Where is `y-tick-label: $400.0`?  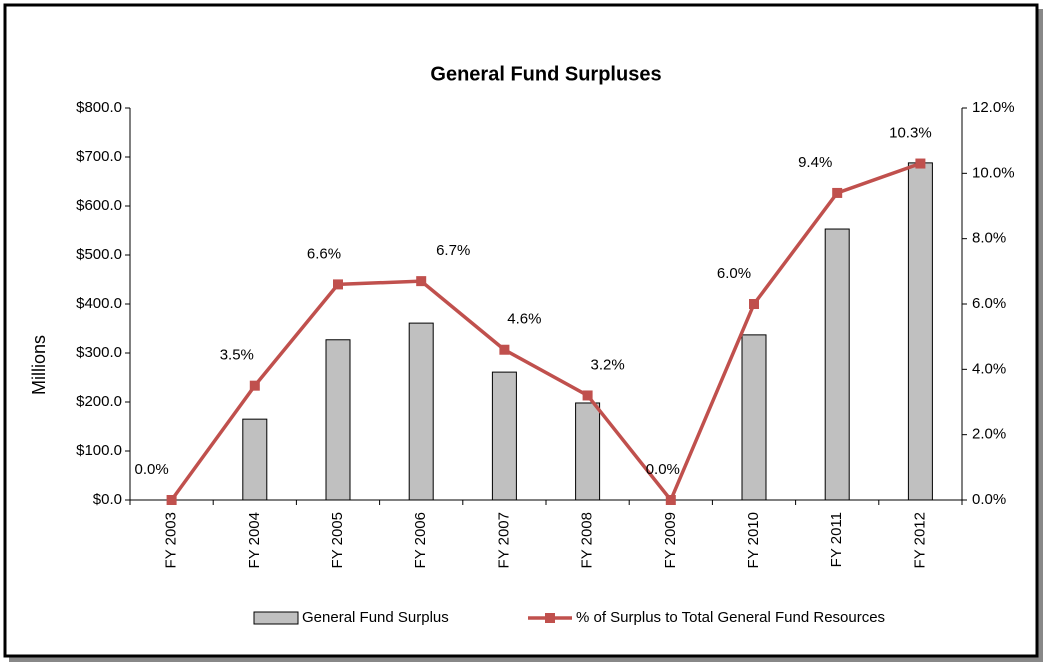 y-tick-label: $400.0 is located at coordinates (99, 303).